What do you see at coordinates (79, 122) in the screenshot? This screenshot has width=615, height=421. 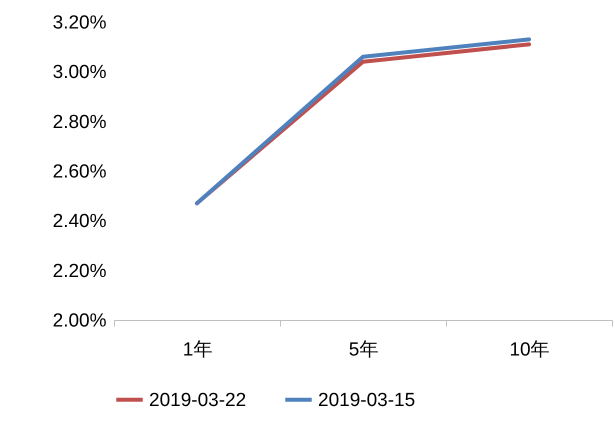 I see `y-tick-label: 2.80%` at bounding box center [79, 122].